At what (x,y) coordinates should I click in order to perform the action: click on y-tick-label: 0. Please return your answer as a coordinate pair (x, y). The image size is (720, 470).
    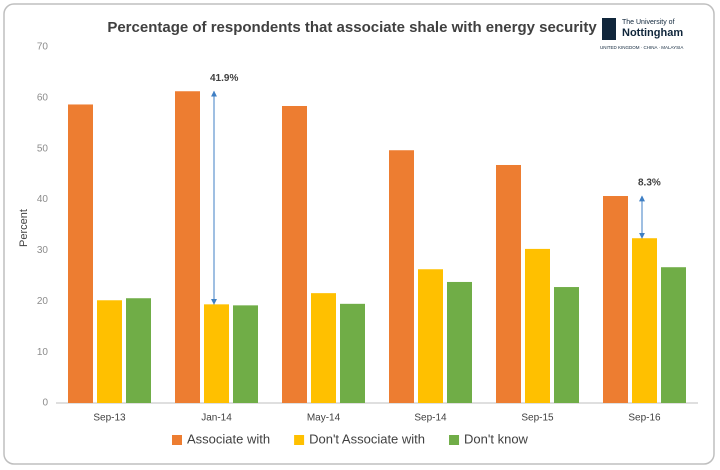
    Looking at the image, I should click on (45, 403).